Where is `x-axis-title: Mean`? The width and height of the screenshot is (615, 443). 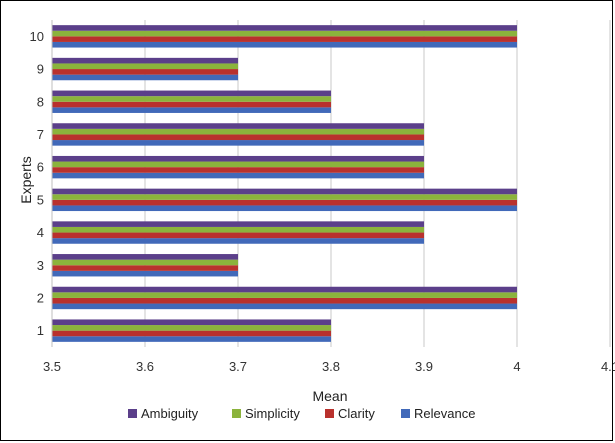 x-axis-title: Mean is located at coordinates (329, 396).